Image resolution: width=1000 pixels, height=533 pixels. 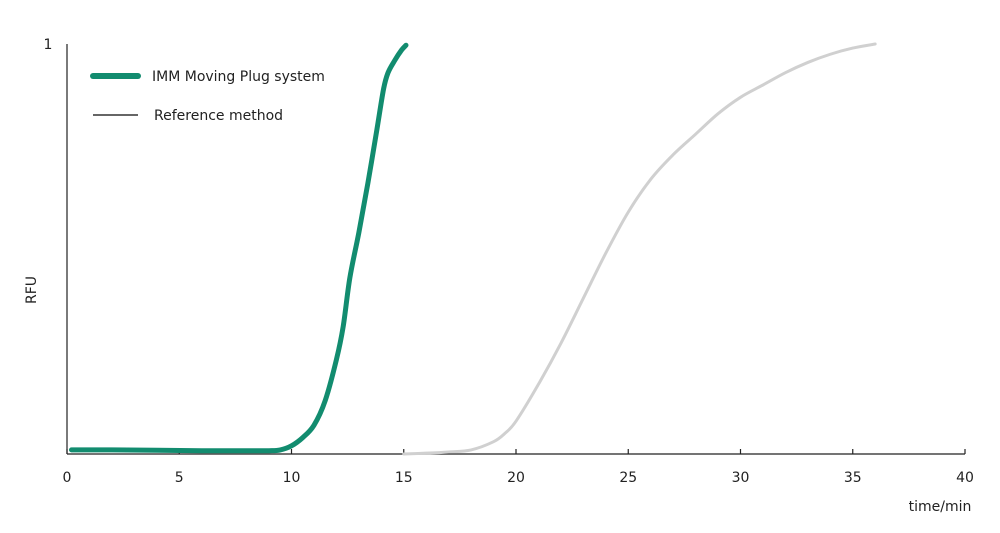 I want to click on x-tick-label: 40, so click(x=965, y=478).